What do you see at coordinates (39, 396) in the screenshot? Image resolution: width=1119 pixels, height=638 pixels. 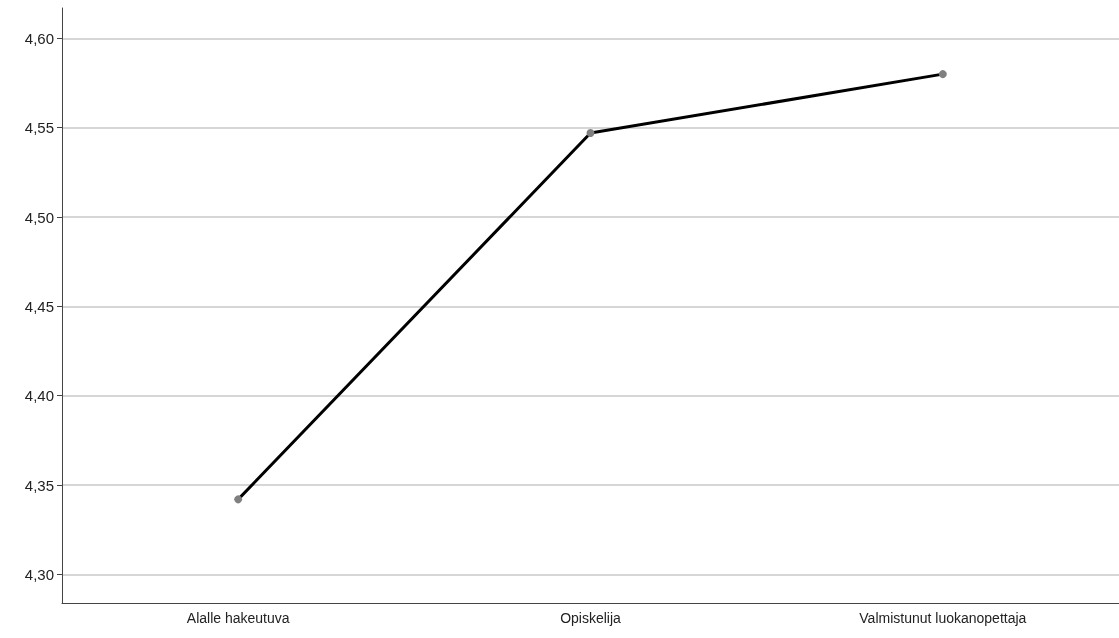 I see `y-tick-label: 4,40` at bounding box center [39, 396].